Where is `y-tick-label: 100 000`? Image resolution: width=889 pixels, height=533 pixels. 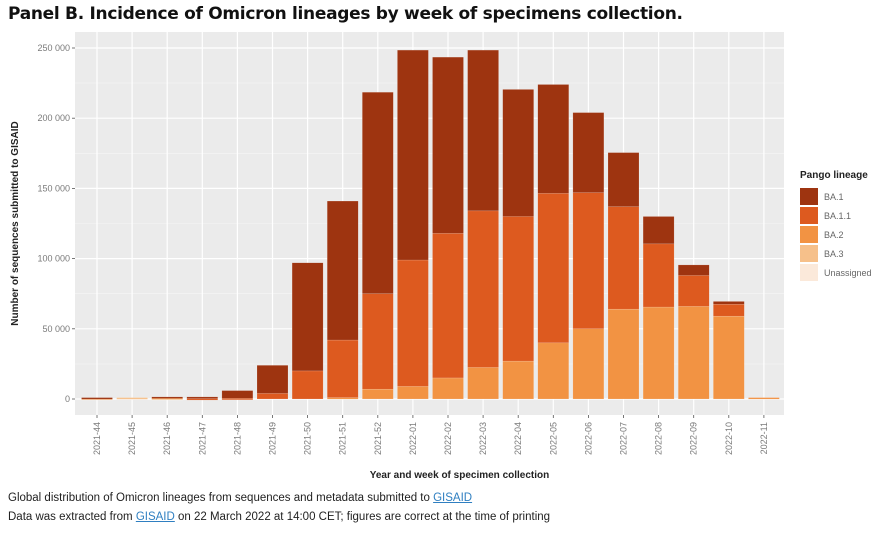
y-tick-label: 100 000 is located at coordinates (53, 259).